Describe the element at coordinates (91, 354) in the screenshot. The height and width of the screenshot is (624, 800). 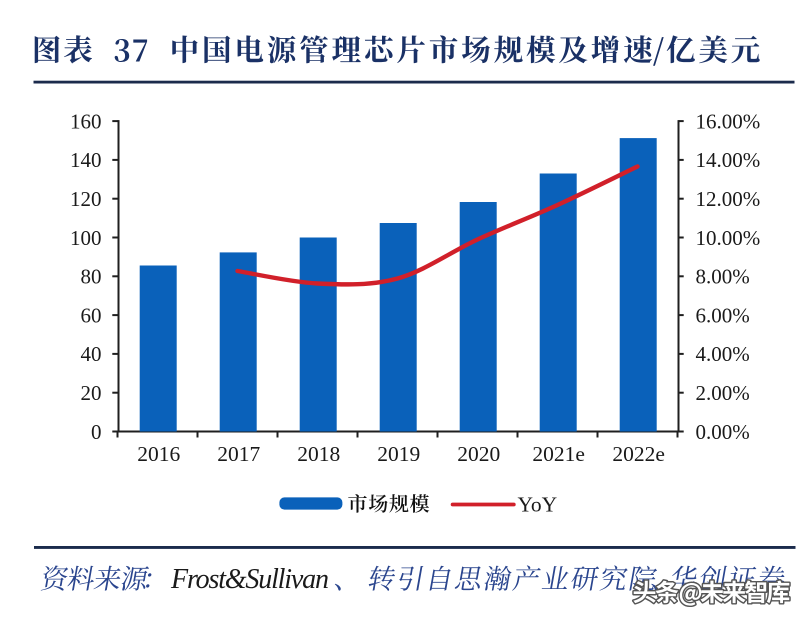
I see `svg-text: 40` at that location.